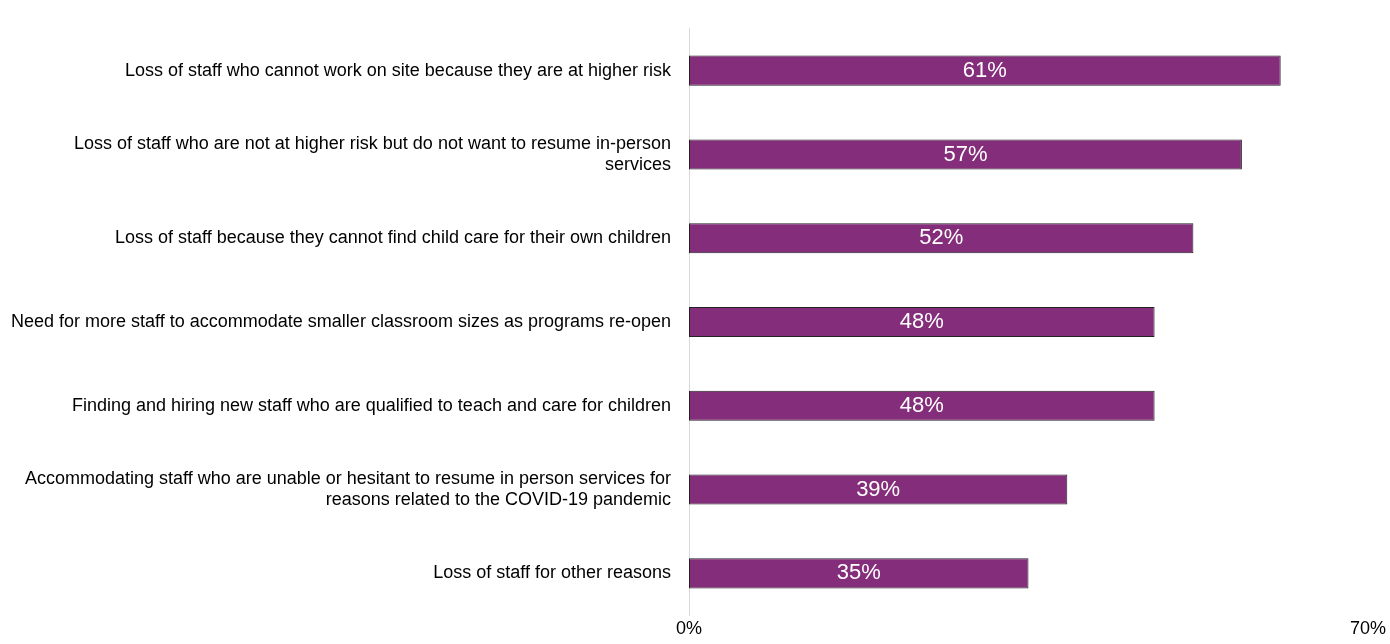  I want to click on y-tick-label: Accommodating staff who are unable or hesitant to resume in person services for reasons related to the COVID-19 pandemic, so click(348, 488).